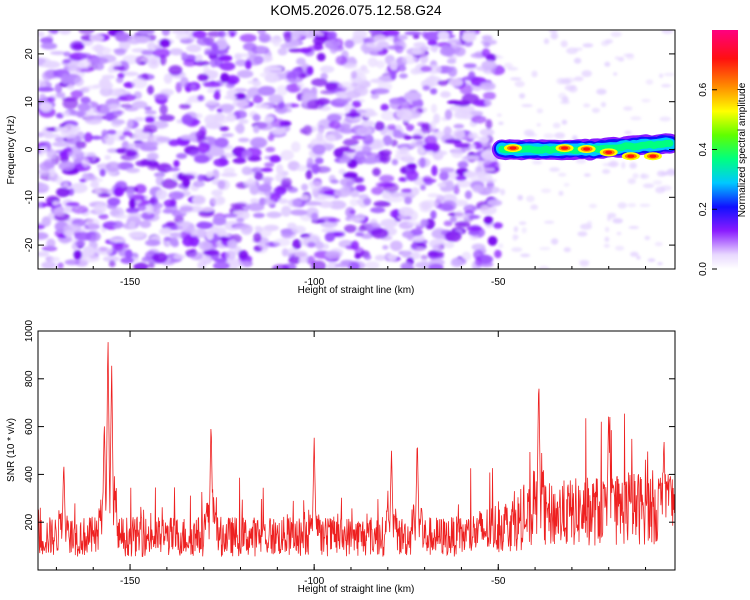 This screenshot has width=750, height=600. What do you see at coordinates (498, 282) in the screenshot?
I see `x-tick-label: -50` at bounding box center [498, 282].